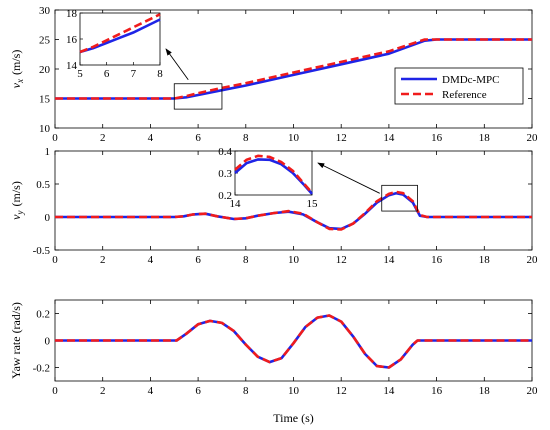  Describe the element at coordinates (464, 95) in the screenshot. I see `legend-label-reference: Reference` at that location.